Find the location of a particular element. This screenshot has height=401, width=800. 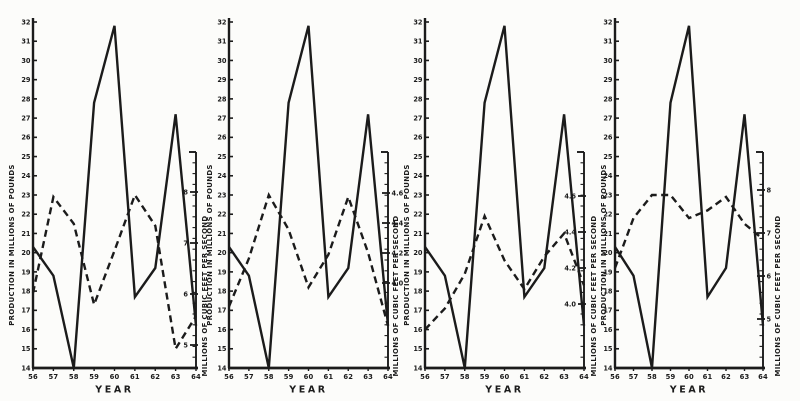

left-tick-label: 22 is located at coordinates (26, 215).